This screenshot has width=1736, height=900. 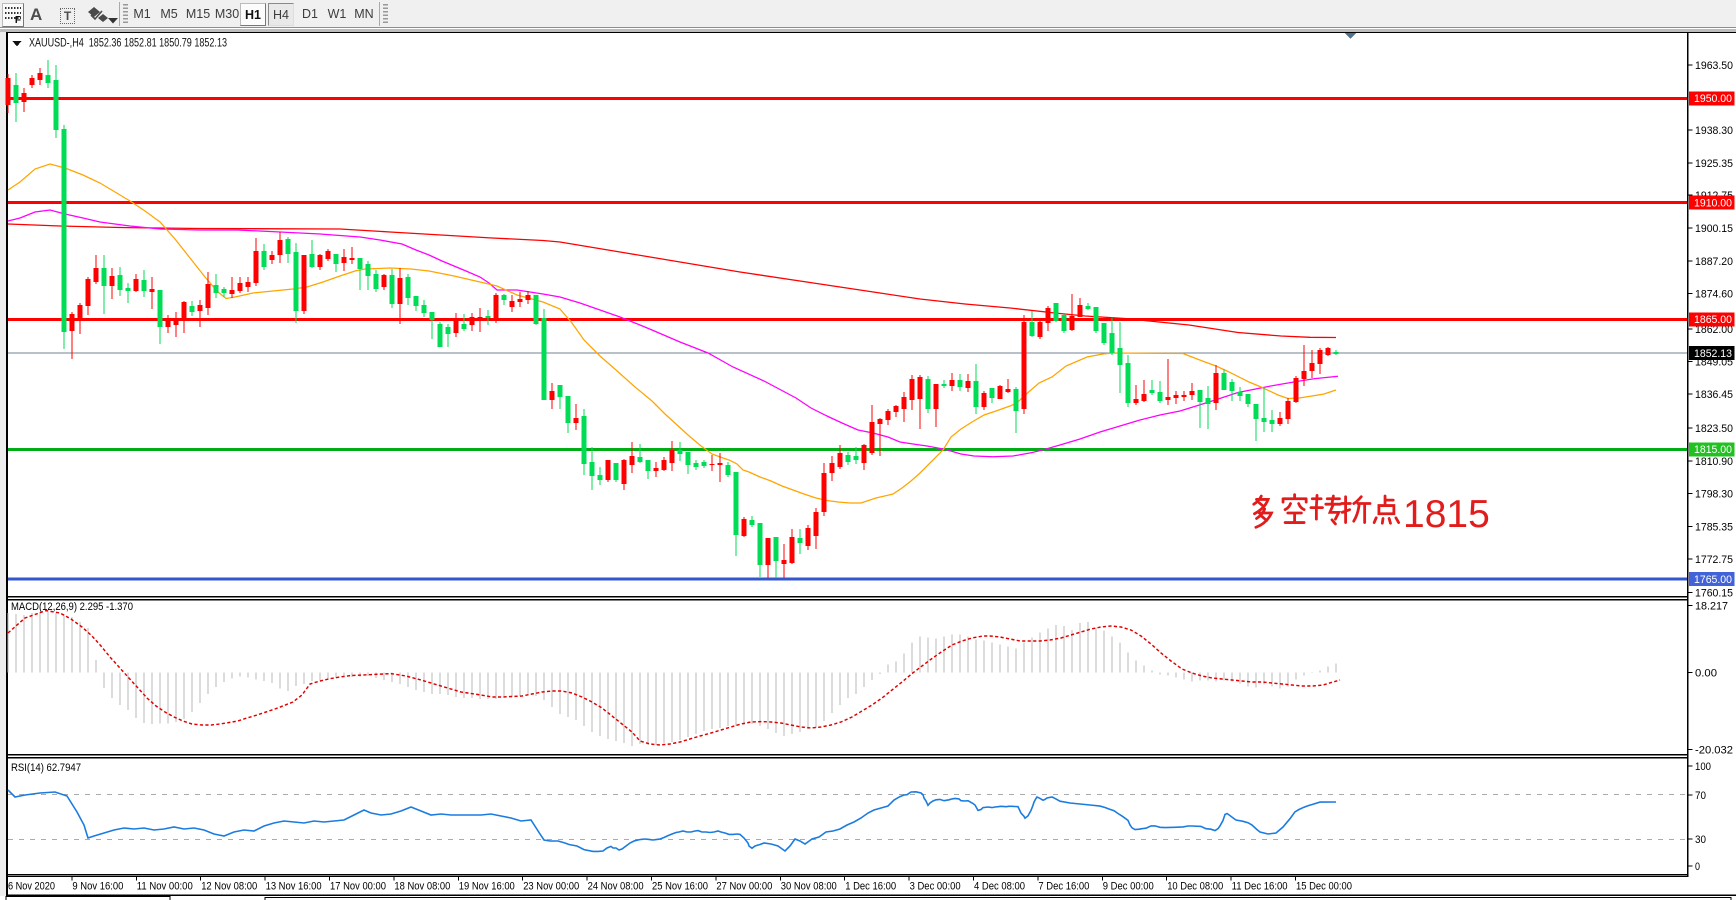 I want to click on svg-text: 30 Nov 08:00, so click(x=809, y=887).